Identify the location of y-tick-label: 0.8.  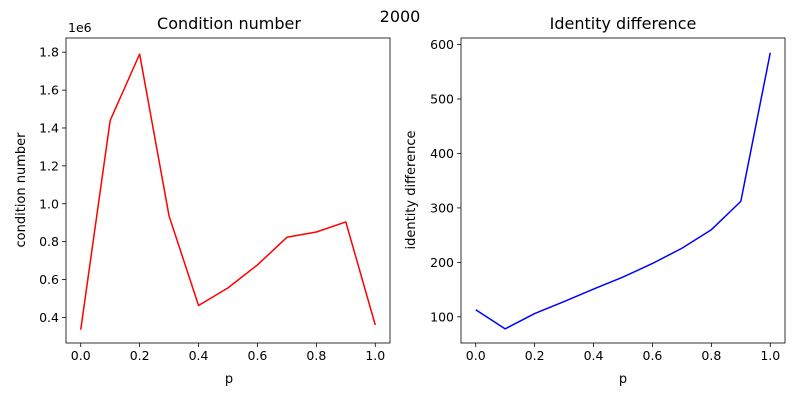
(49, 241).